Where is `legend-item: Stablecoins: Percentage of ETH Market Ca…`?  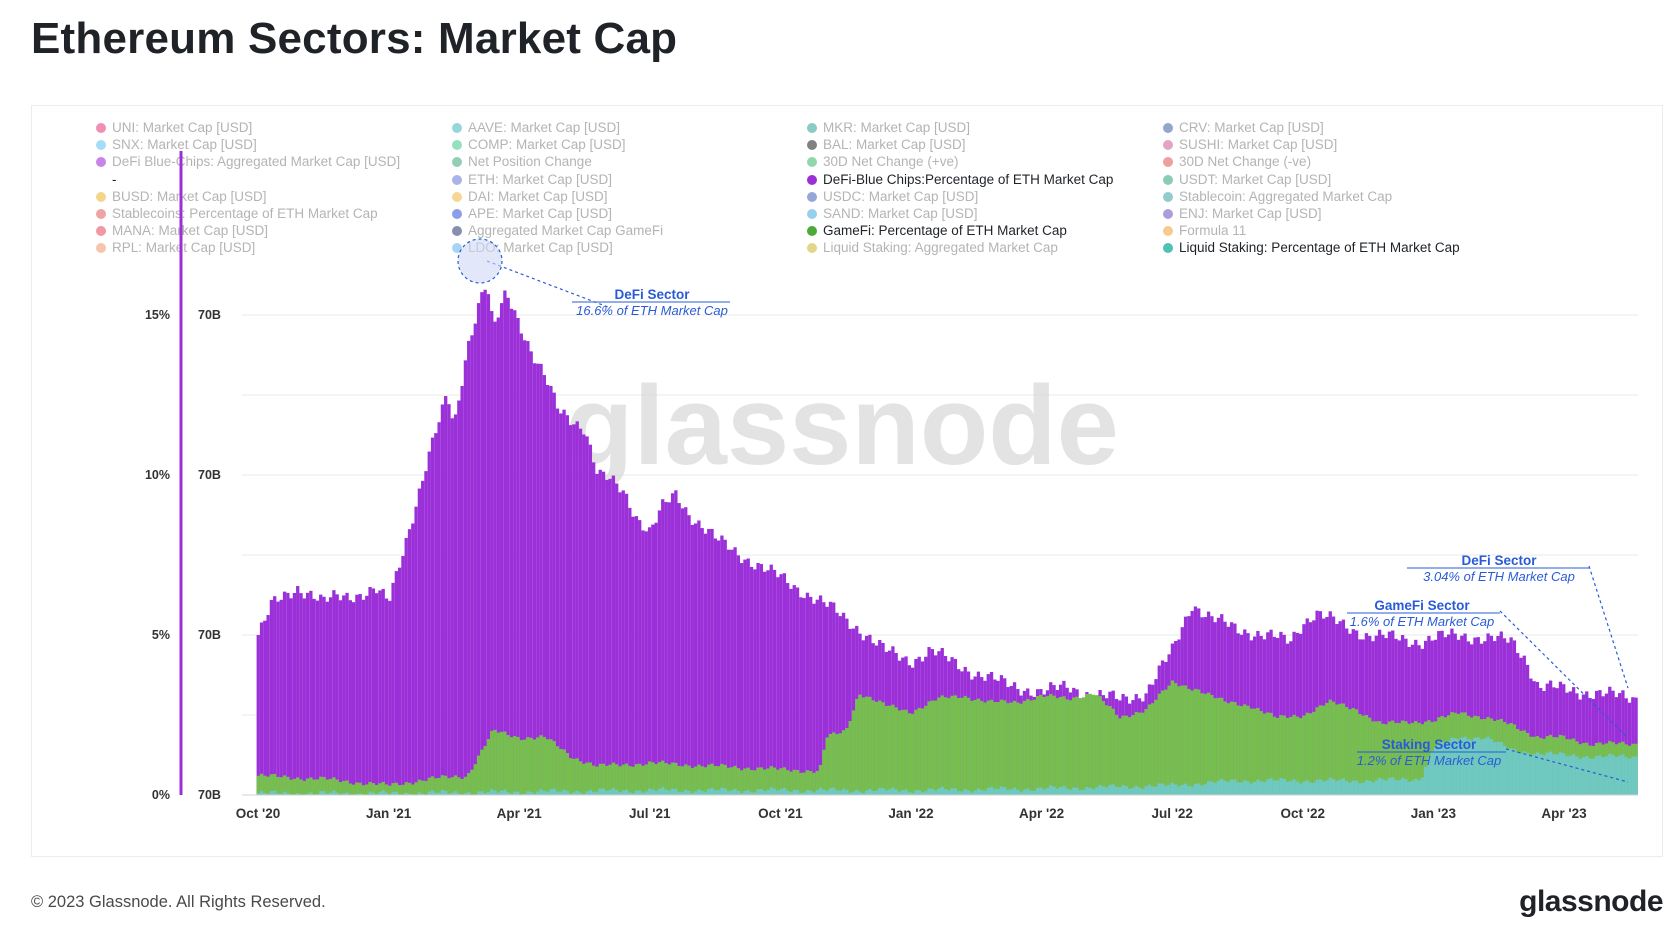
legend-item: Stablecoins: Percentage of ETH Market Ca… is located at coordinates (237, 214).